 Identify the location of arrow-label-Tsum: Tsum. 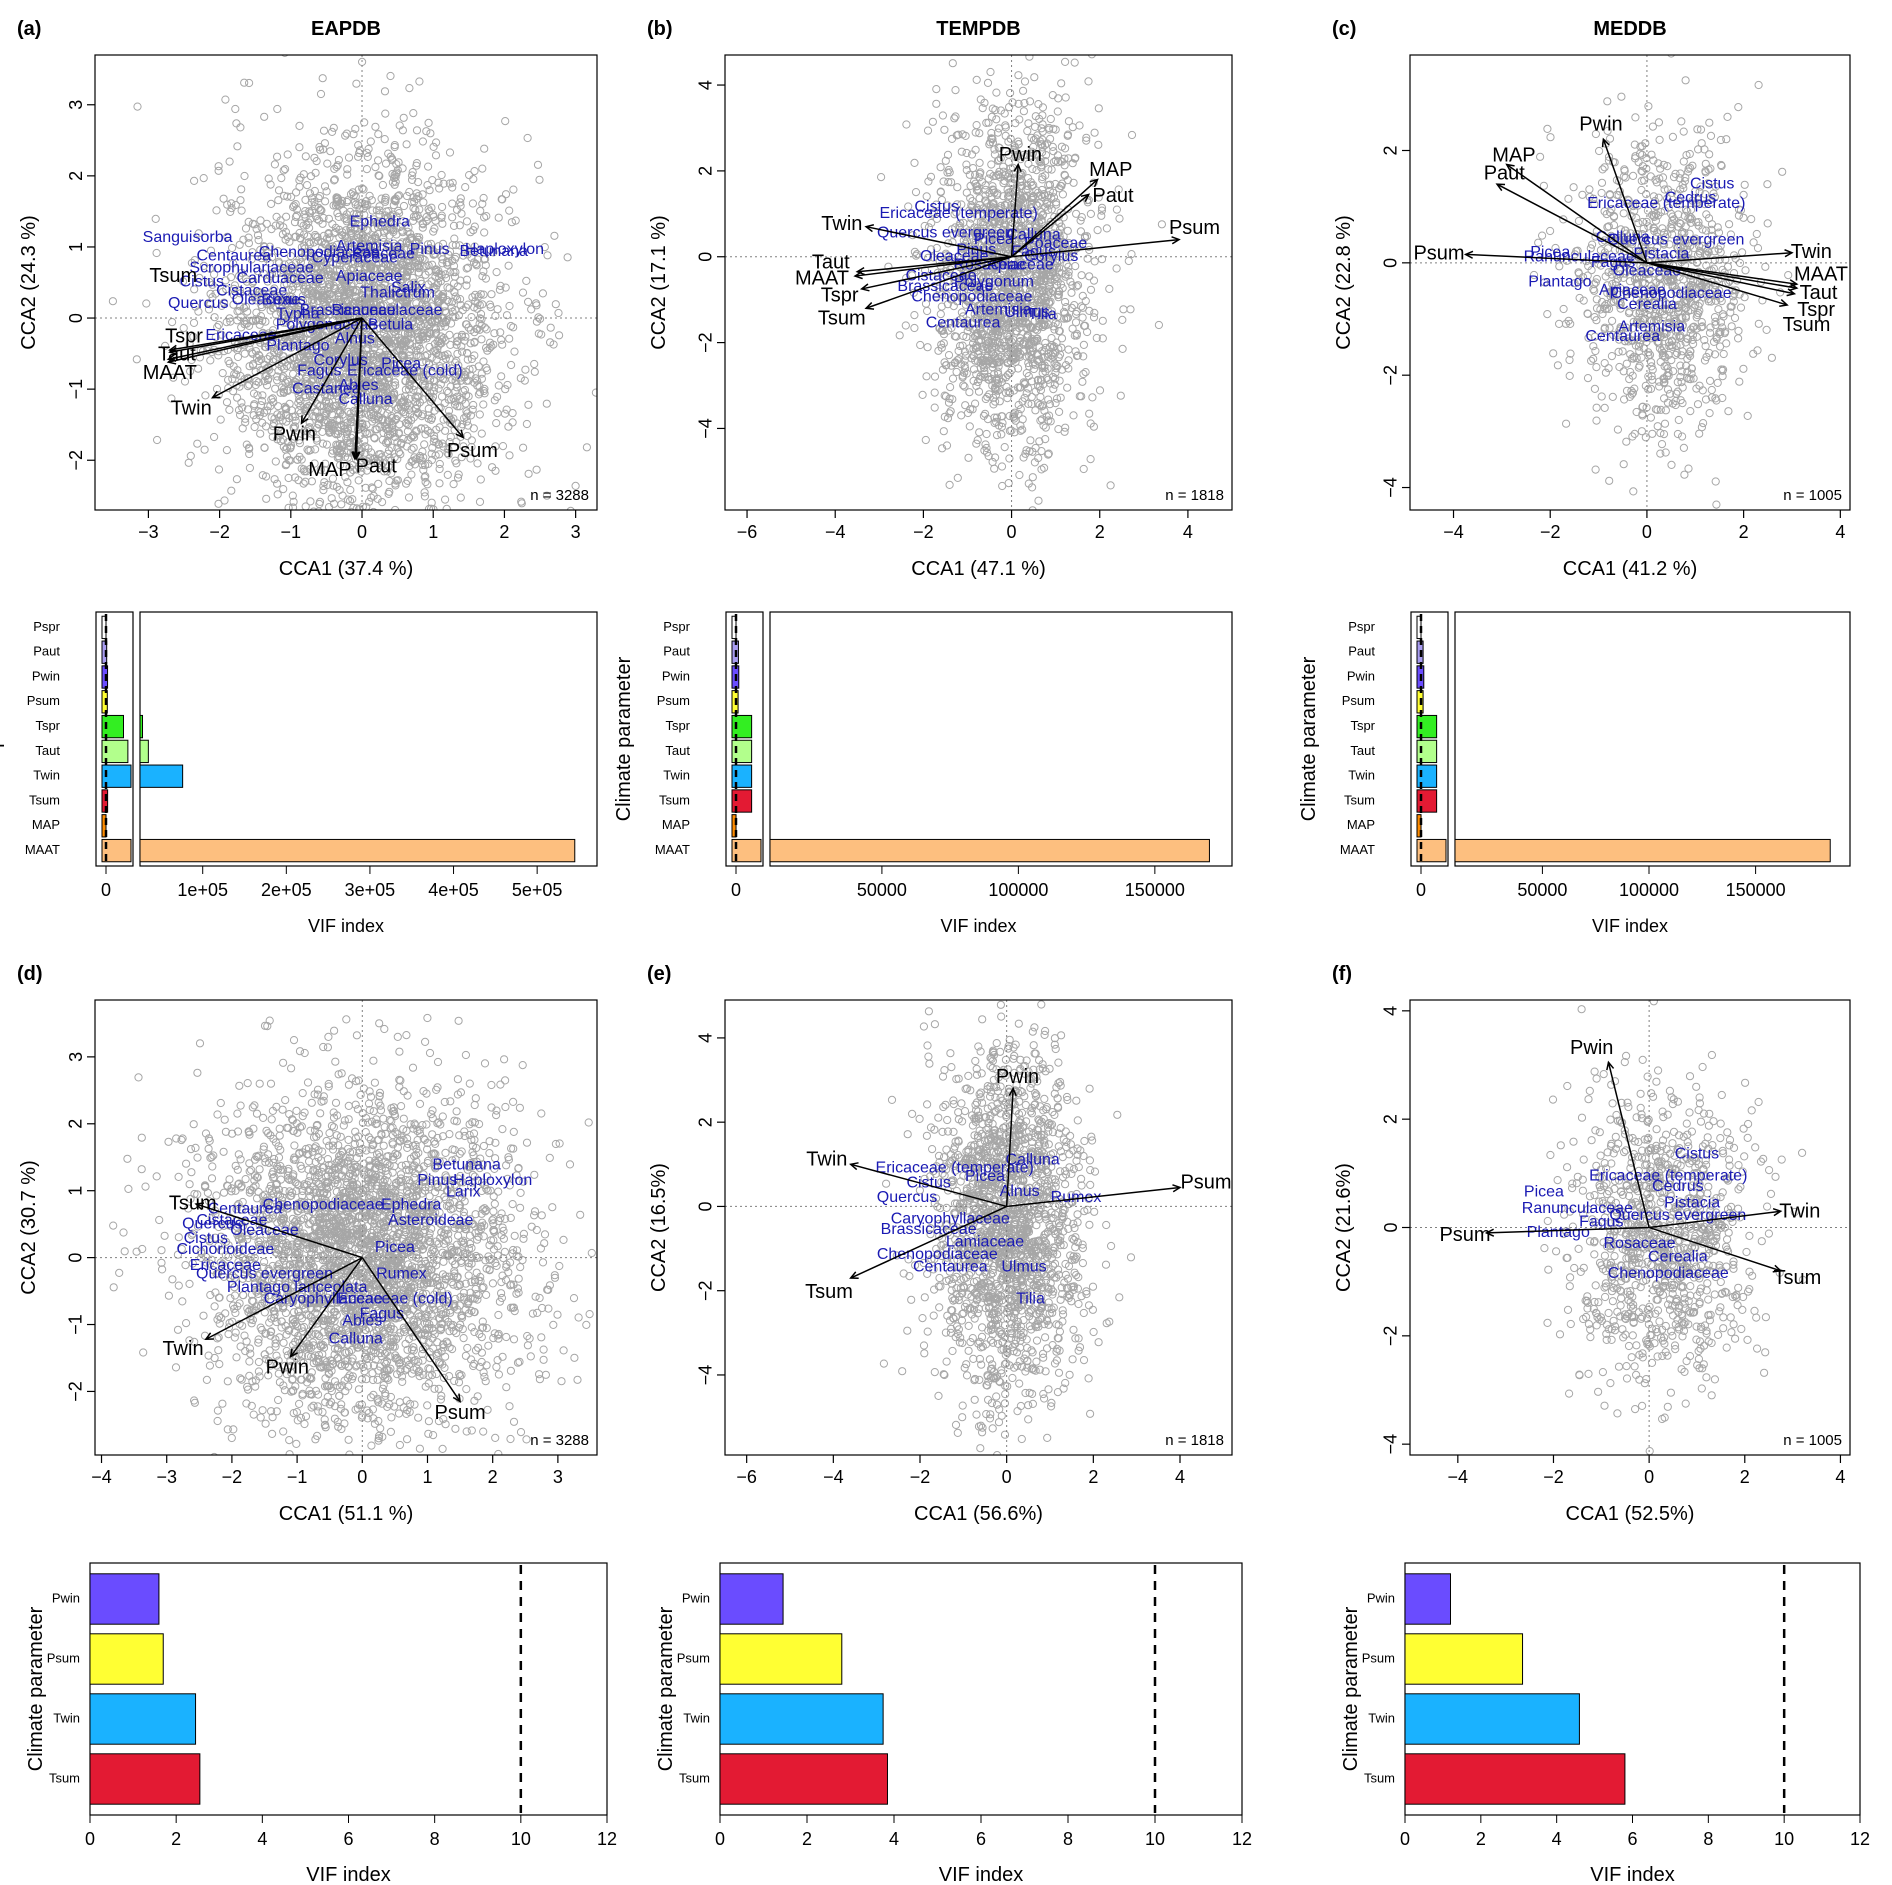
(173, 276).